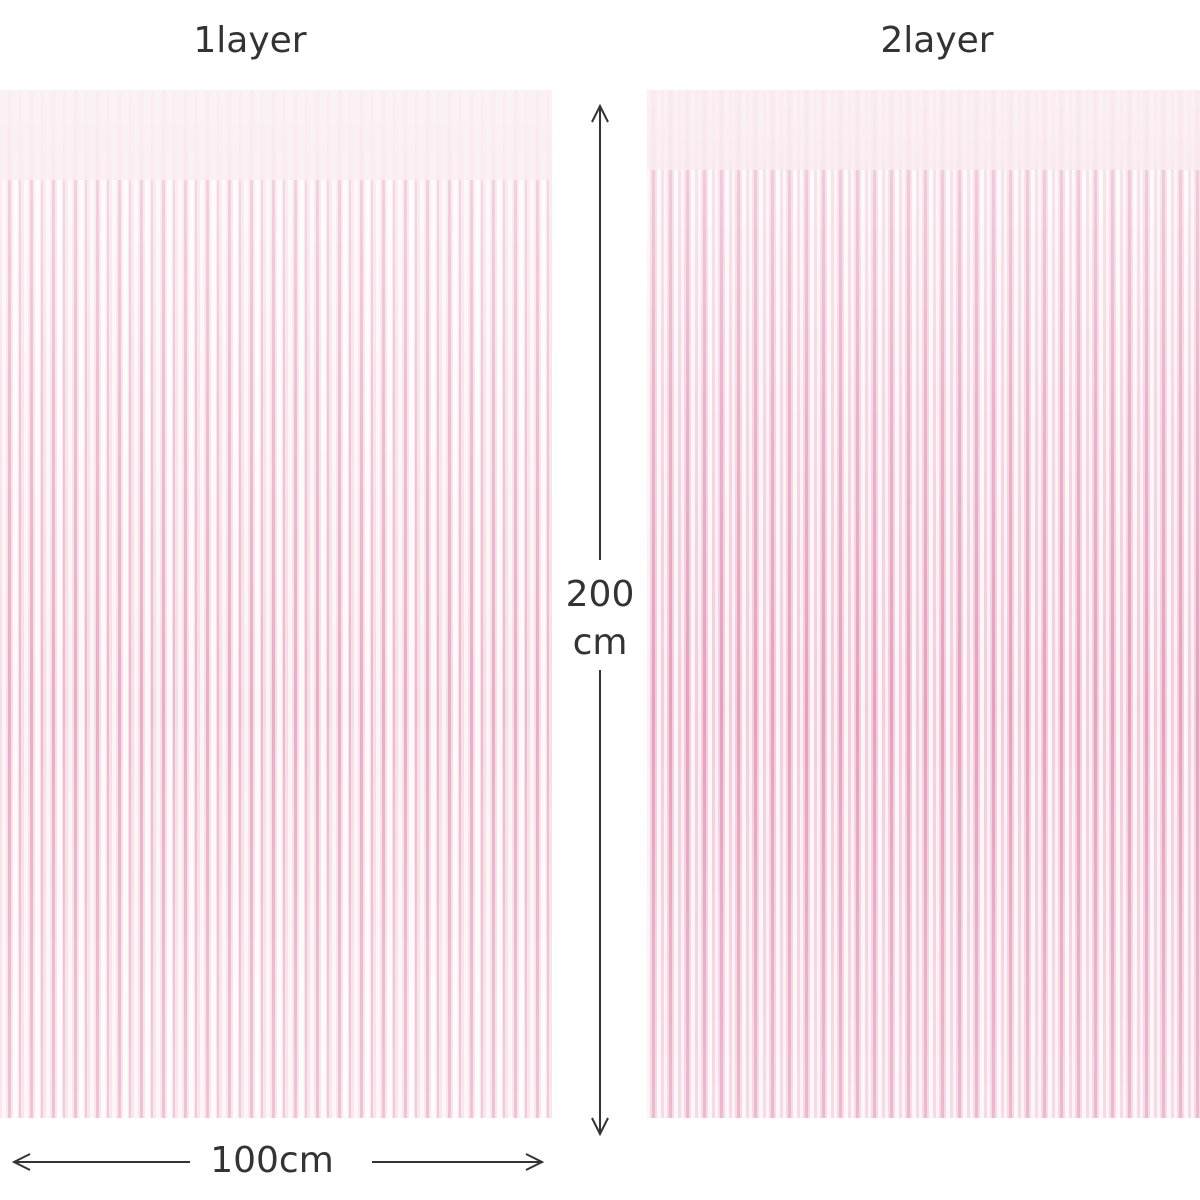  Describe the element at coordinates (272, 1160) in the screenshot. I see `width-label: 100cm` at that location.